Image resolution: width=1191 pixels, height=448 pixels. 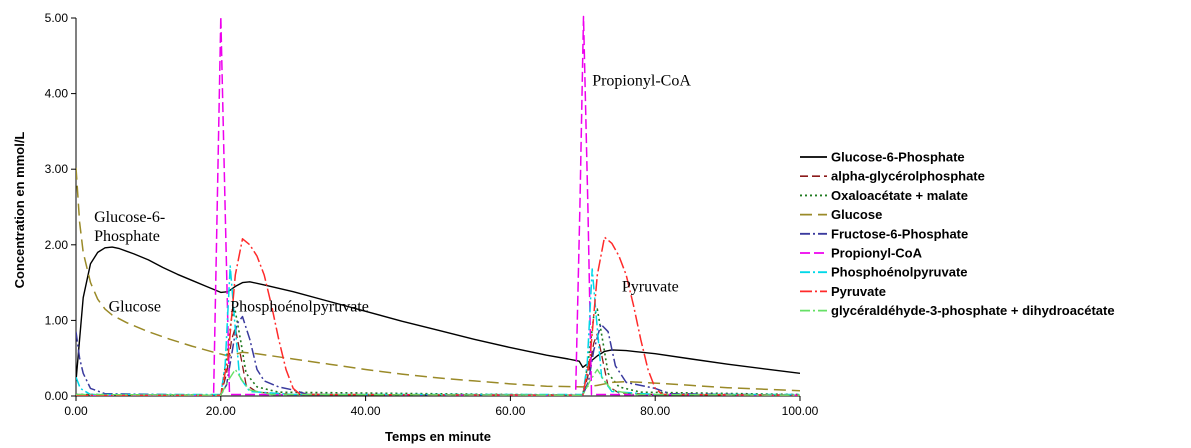 What do you see at coordinates (899, 233) in the screenshot?
I see `legend-label: Fructose-6-Phosphate` at bounding box center [899, 233].